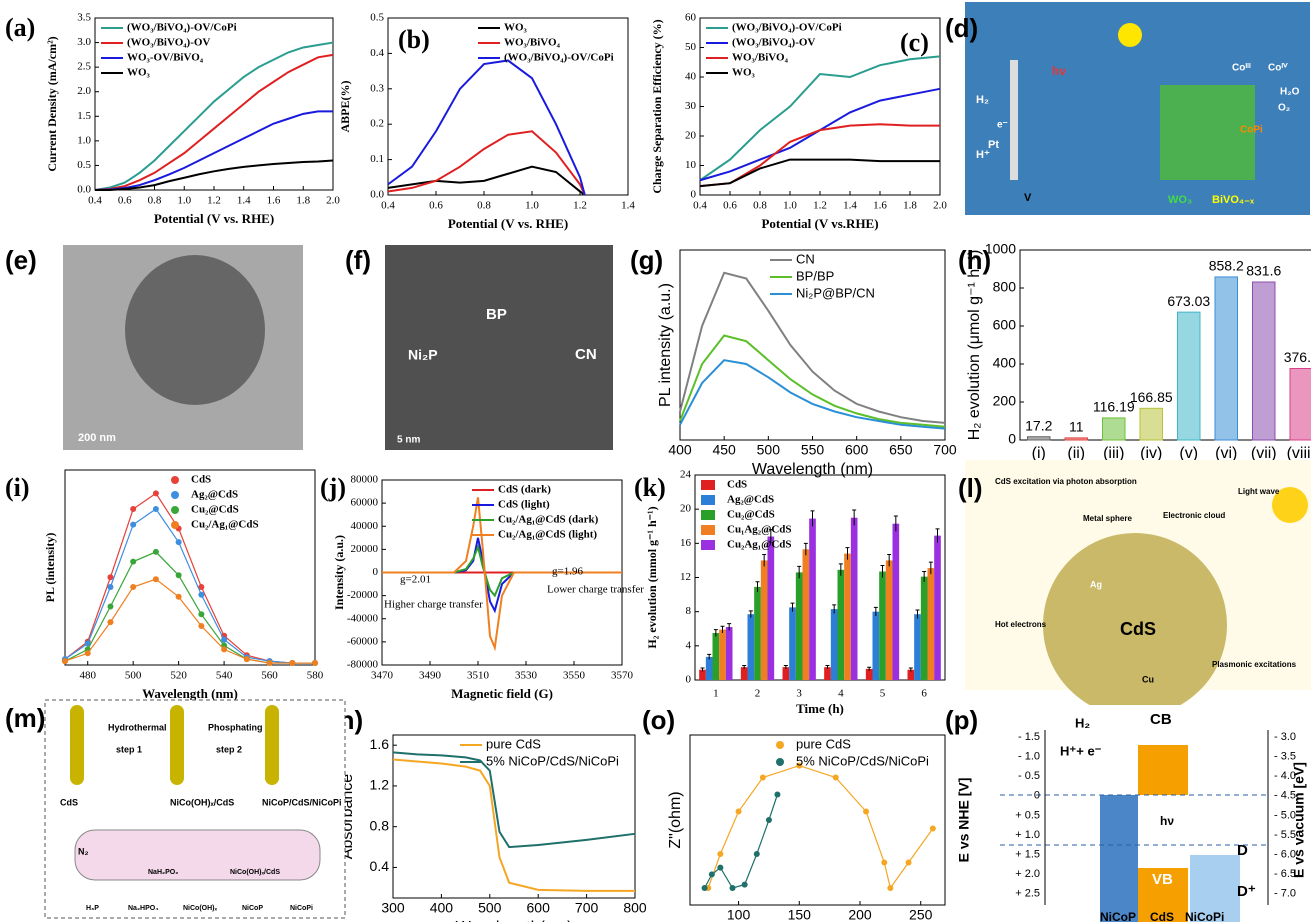 The image size is (1311, 922). What do you see at coordinates (433, 605) in the screenshot?
I see `annotation: Higher charge transfer` at bounding box center [433, 605].